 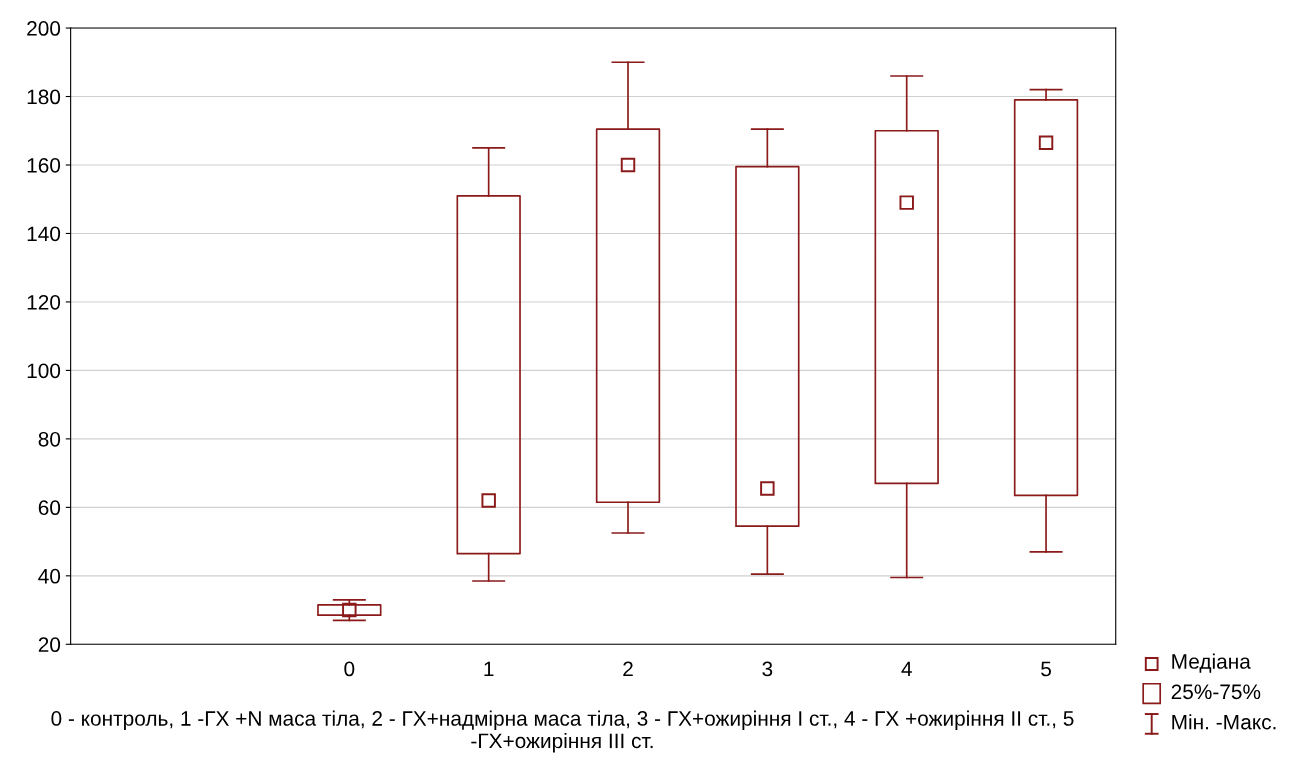 What do you see at coordinates (49, 576) in the screenshot?
I see `y-tick-label: 40` at bounding box center [49, 576].